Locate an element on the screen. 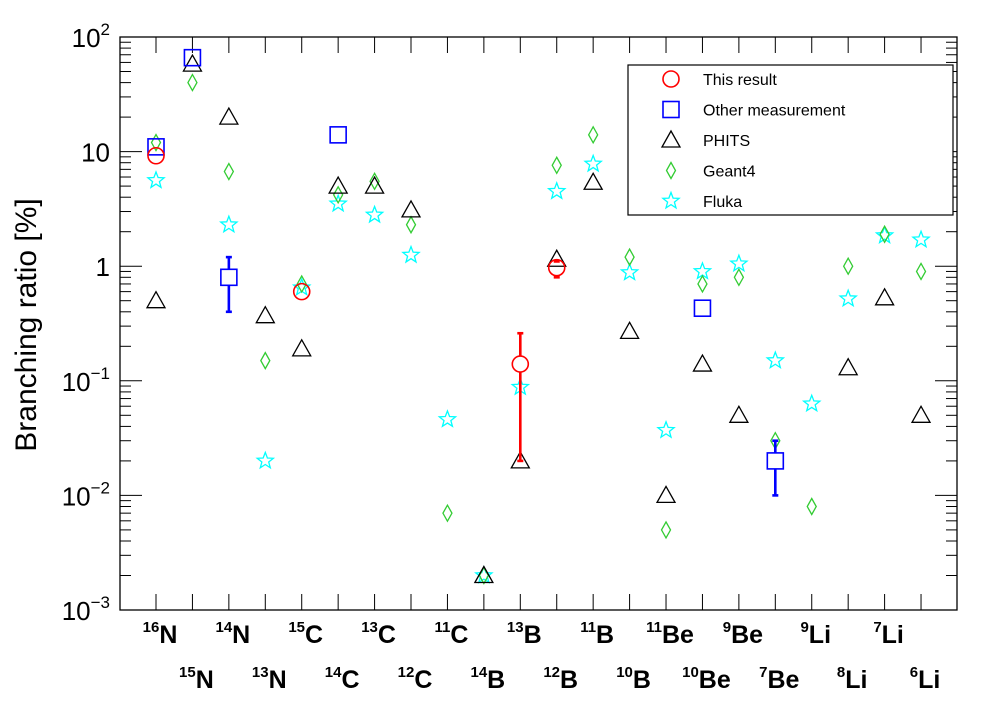  legend-entry: This result is located at coordinates (740, 80).